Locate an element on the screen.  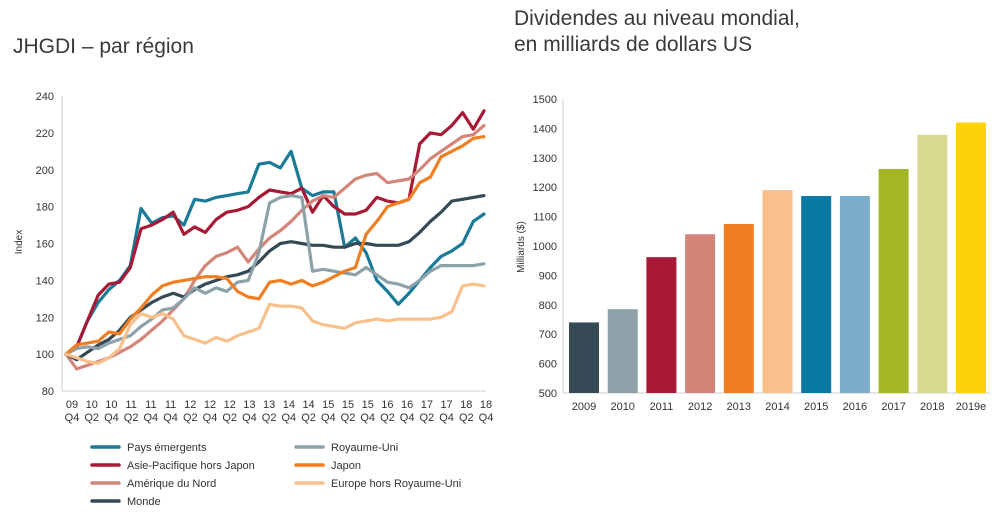
bar-y-axis-title: Milliards ($) is located at coordinates (521, 247).